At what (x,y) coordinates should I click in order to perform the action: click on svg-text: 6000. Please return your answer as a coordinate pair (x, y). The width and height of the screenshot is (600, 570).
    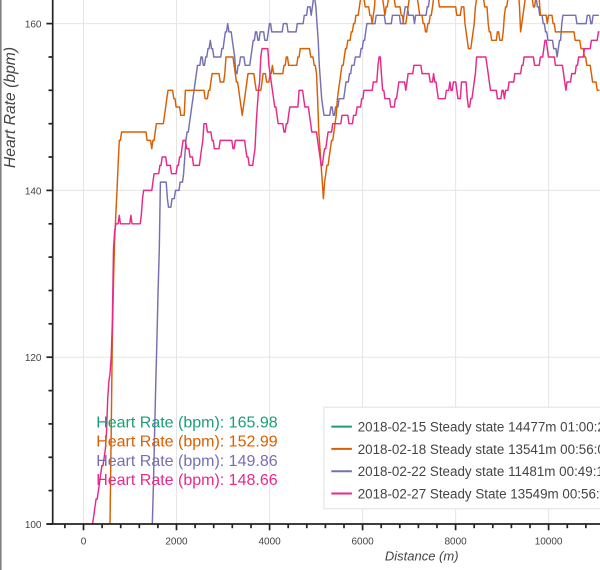
    Looking at the image, I should click on (362, 542).